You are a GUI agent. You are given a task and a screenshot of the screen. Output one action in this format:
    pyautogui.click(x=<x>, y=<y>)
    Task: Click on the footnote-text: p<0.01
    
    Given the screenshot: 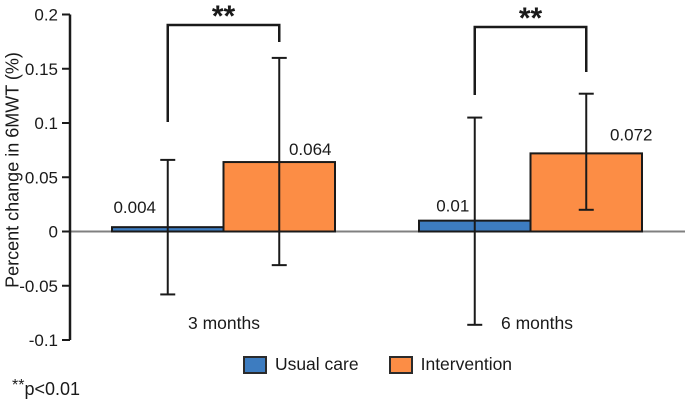 What is the action you would take?
    pyautogui.click(x=52, y=389)
    